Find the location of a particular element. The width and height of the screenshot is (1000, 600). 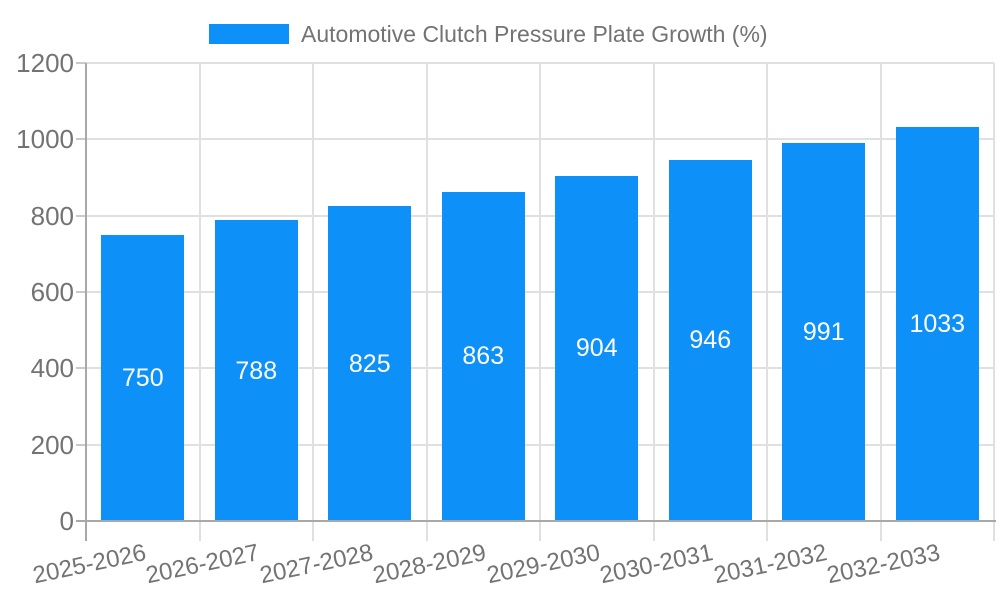

y-tick-label: 1200 is located at coordinates (45, 63).